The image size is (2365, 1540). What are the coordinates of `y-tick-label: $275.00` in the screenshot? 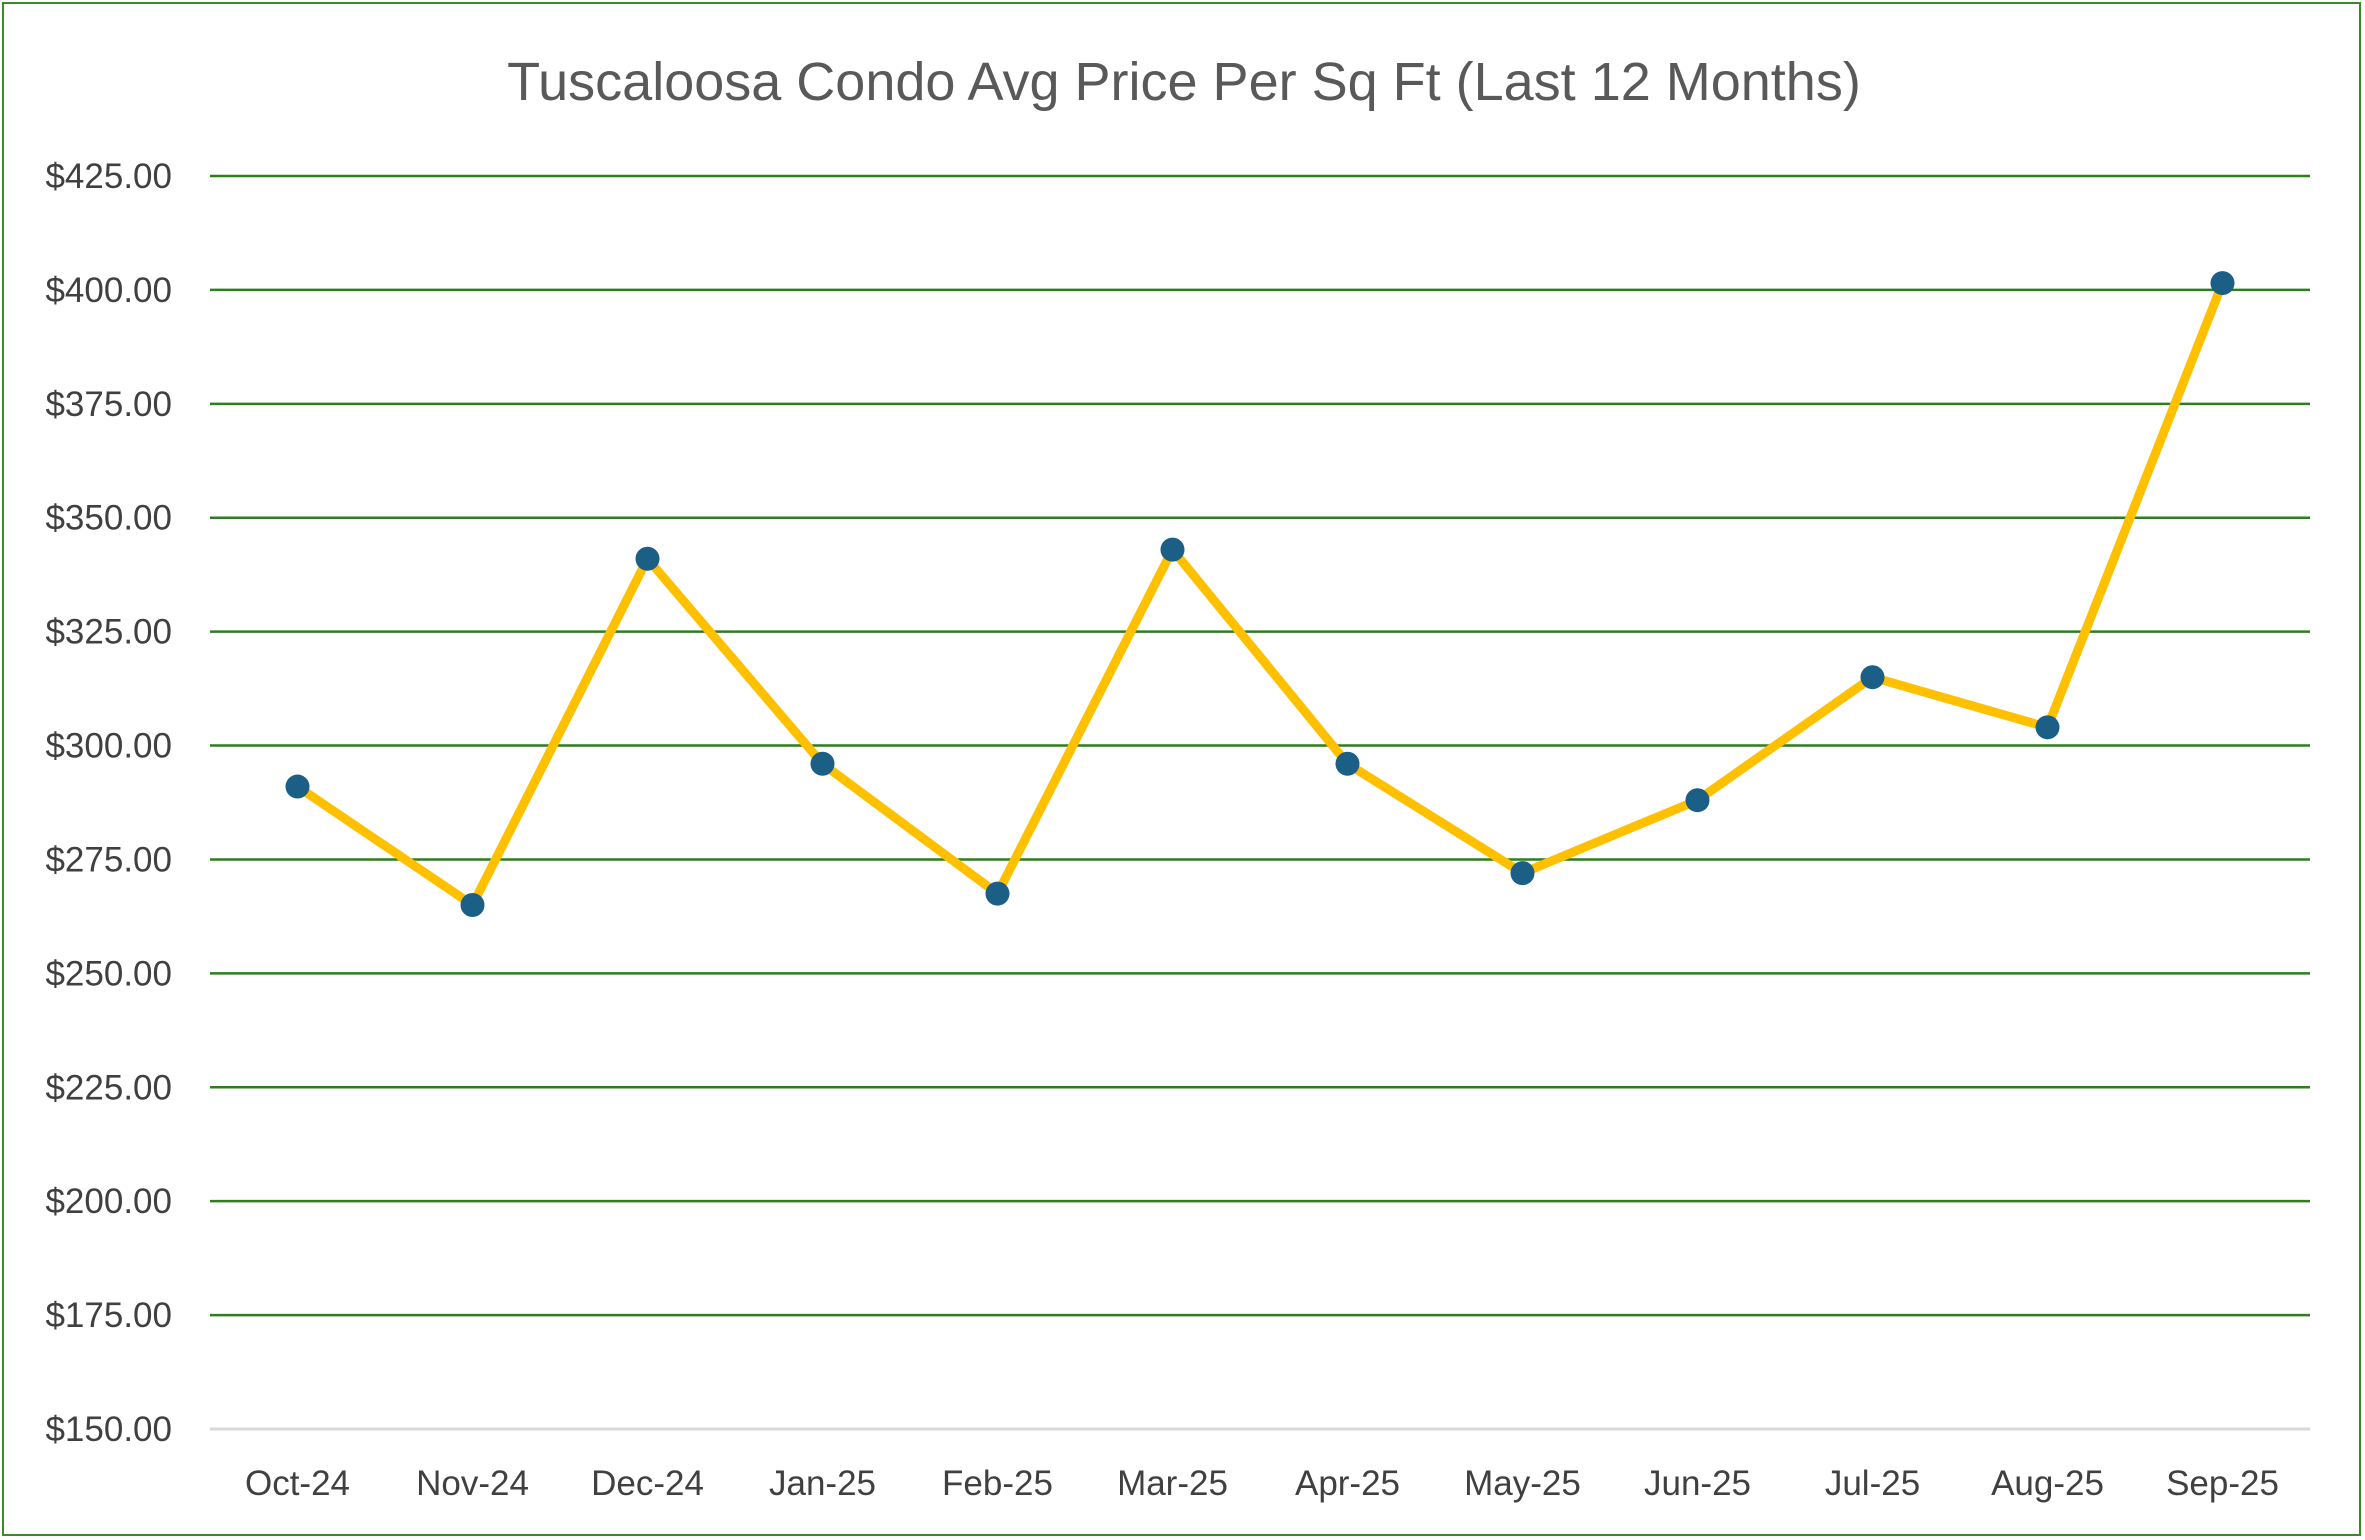 It's located at (108, 859).